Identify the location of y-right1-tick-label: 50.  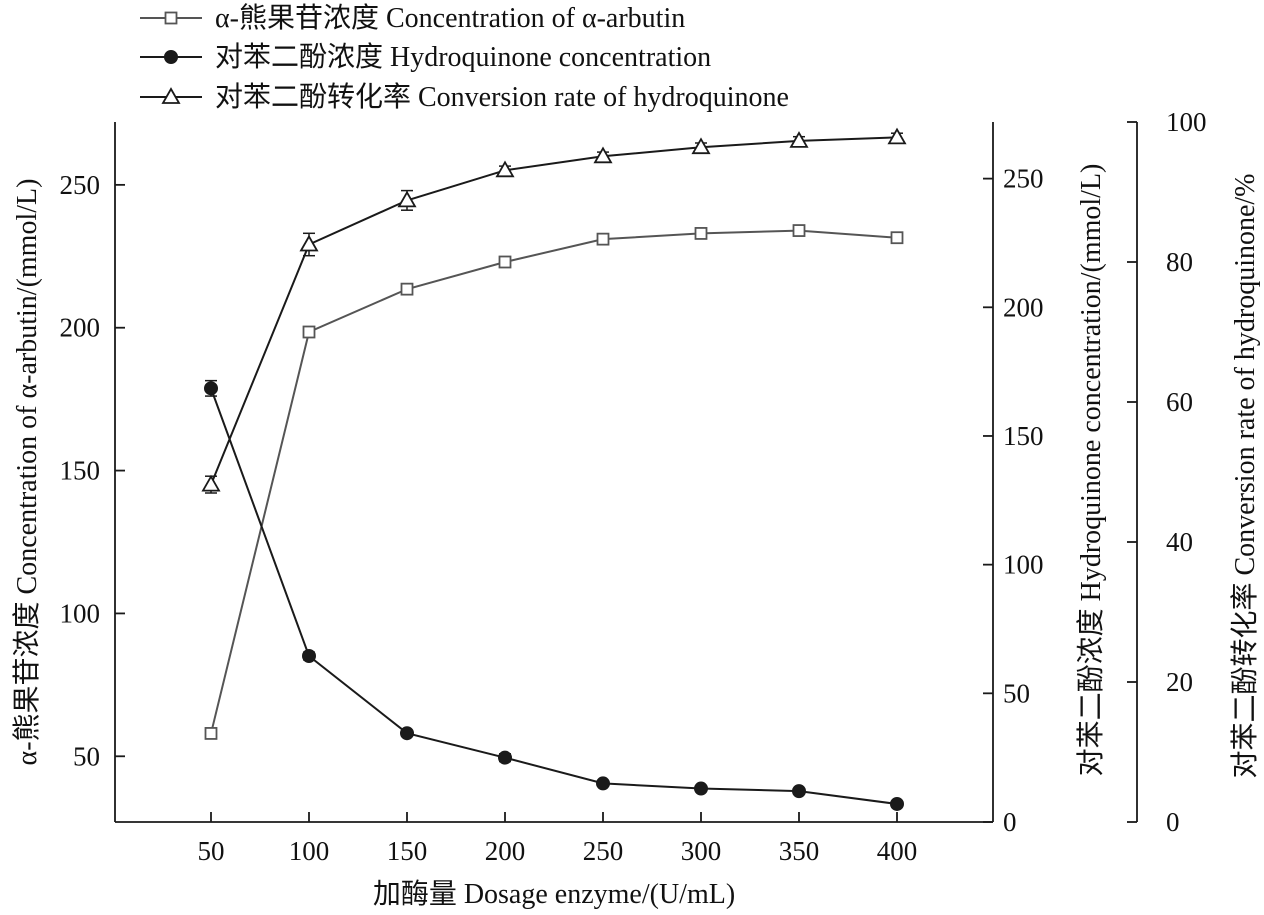
(1016, 693).